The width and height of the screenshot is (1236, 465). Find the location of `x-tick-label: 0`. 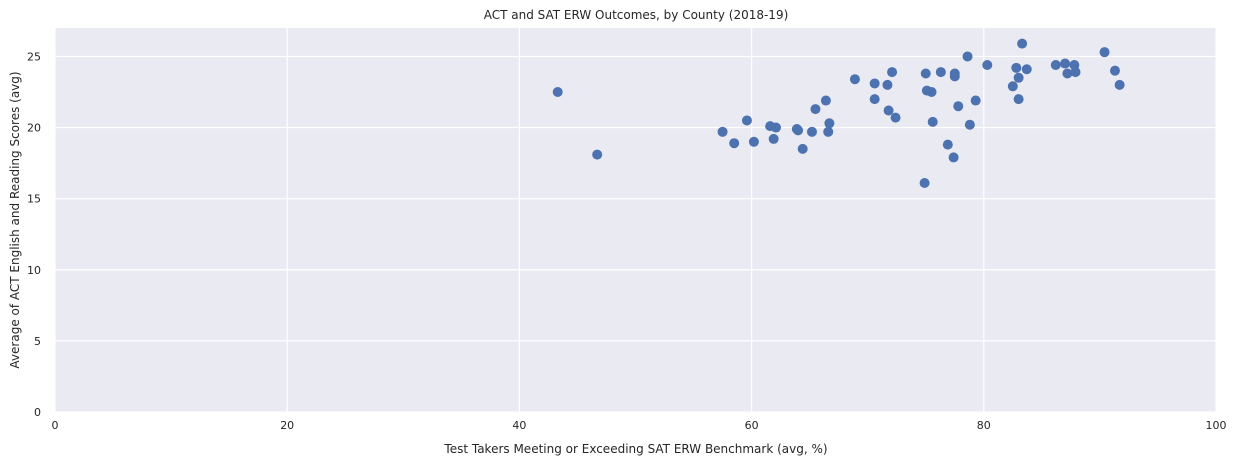

x-tick-label: 0 is located at coordinates (55, 425).